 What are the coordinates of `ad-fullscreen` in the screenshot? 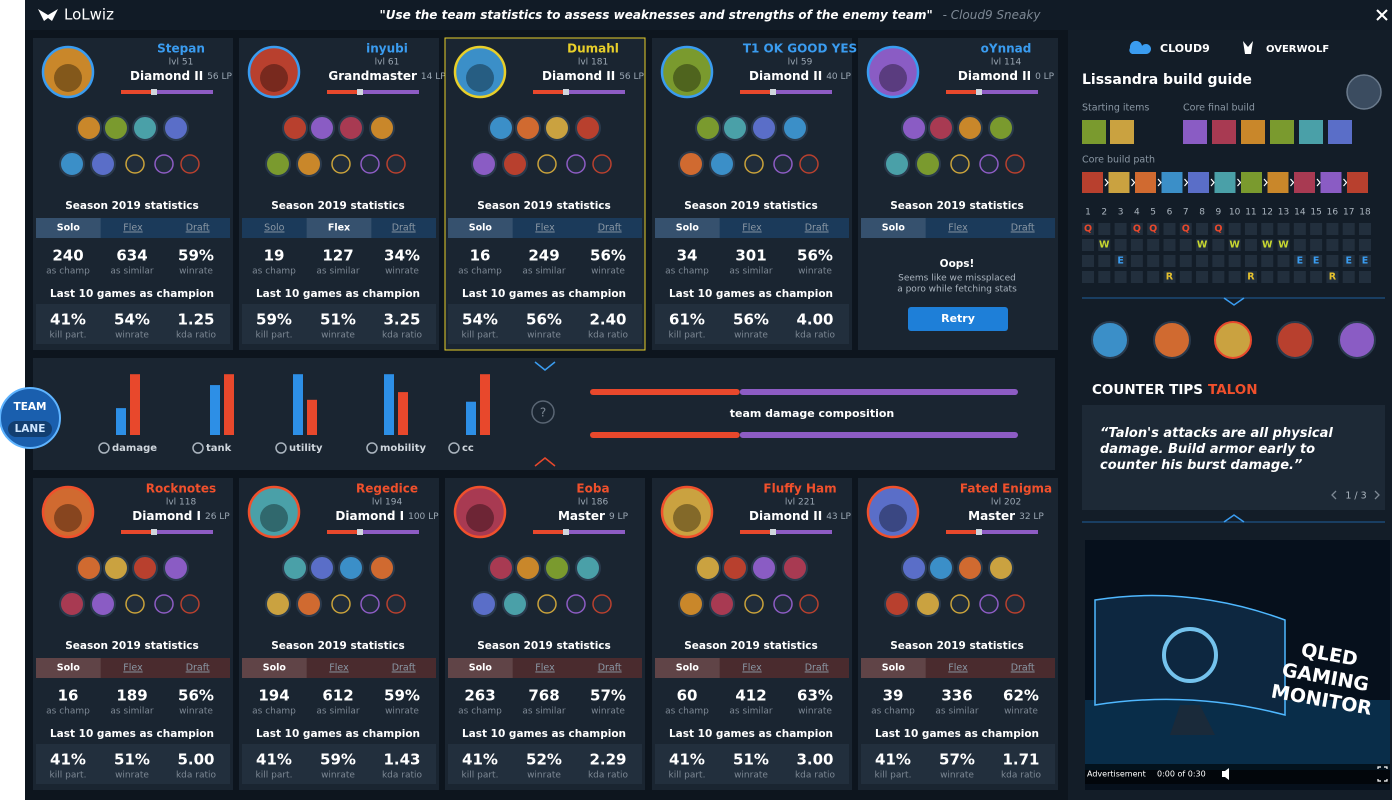 It's located at (1382, 774).